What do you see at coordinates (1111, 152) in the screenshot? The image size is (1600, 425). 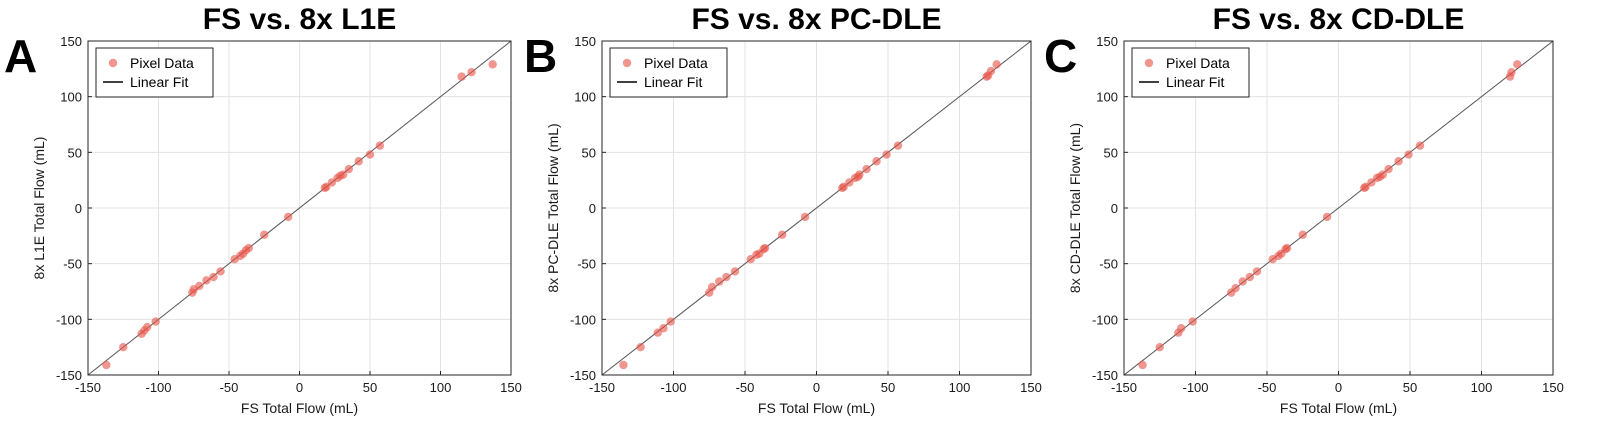 I see `y-tick-label: 50` at bounding box center [1111, 152].